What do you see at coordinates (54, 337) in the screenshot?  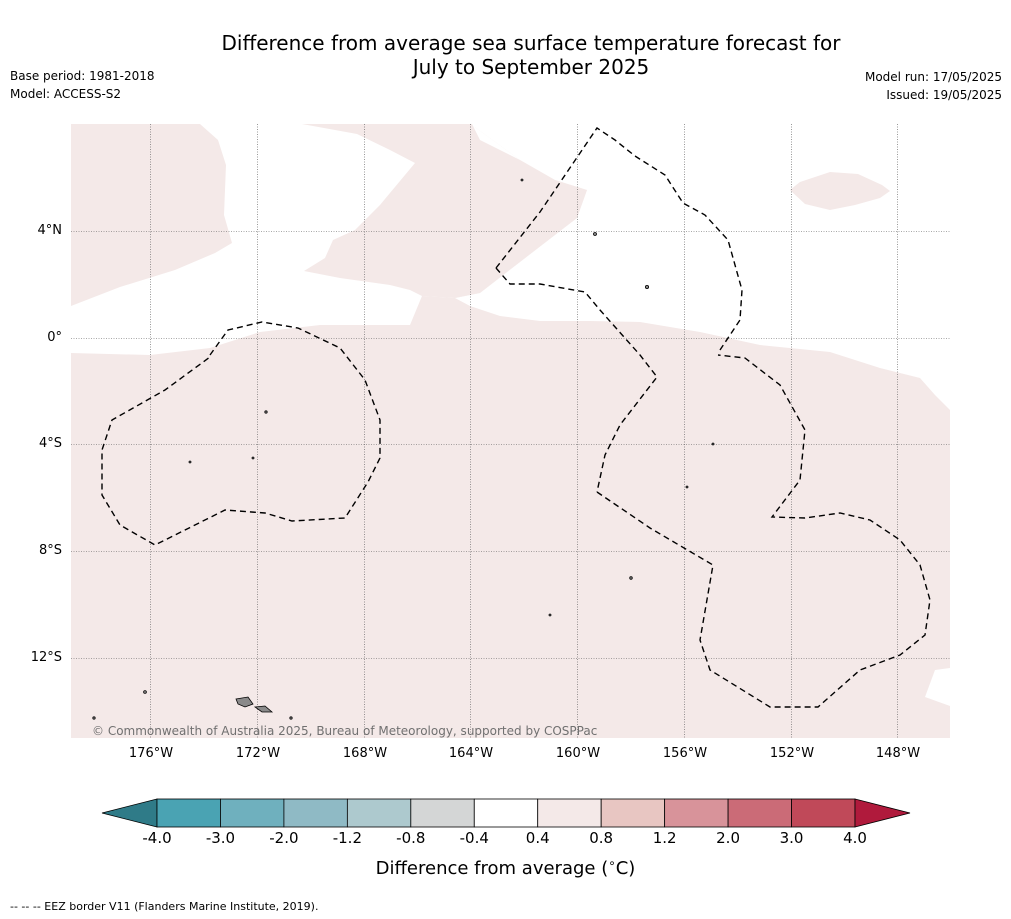 I see `lat-label-0: 0°` at bounding box center [54, 337].